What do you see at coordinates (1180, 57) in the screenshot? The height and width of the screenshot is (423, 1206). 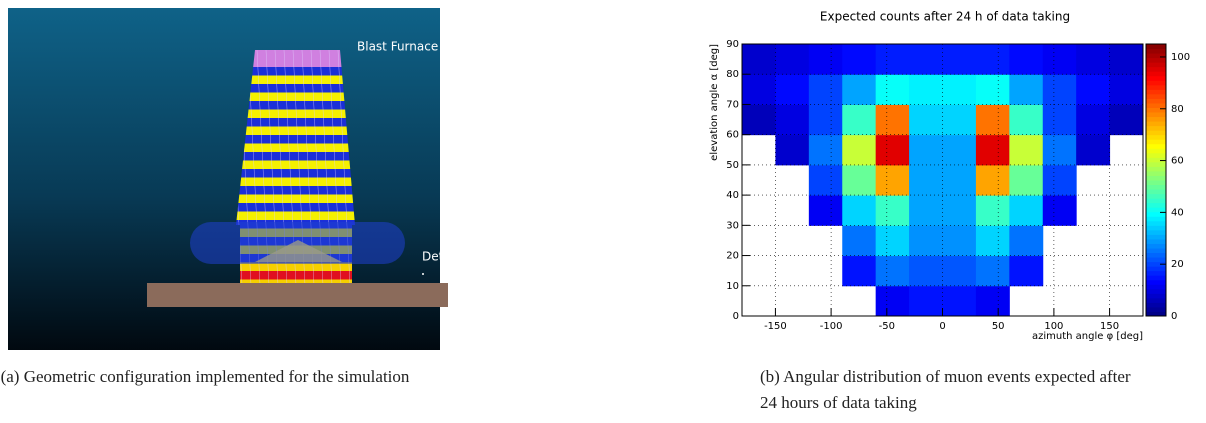 I see `colorbar-tick-label: 100` at bounding box center [1180, 57].